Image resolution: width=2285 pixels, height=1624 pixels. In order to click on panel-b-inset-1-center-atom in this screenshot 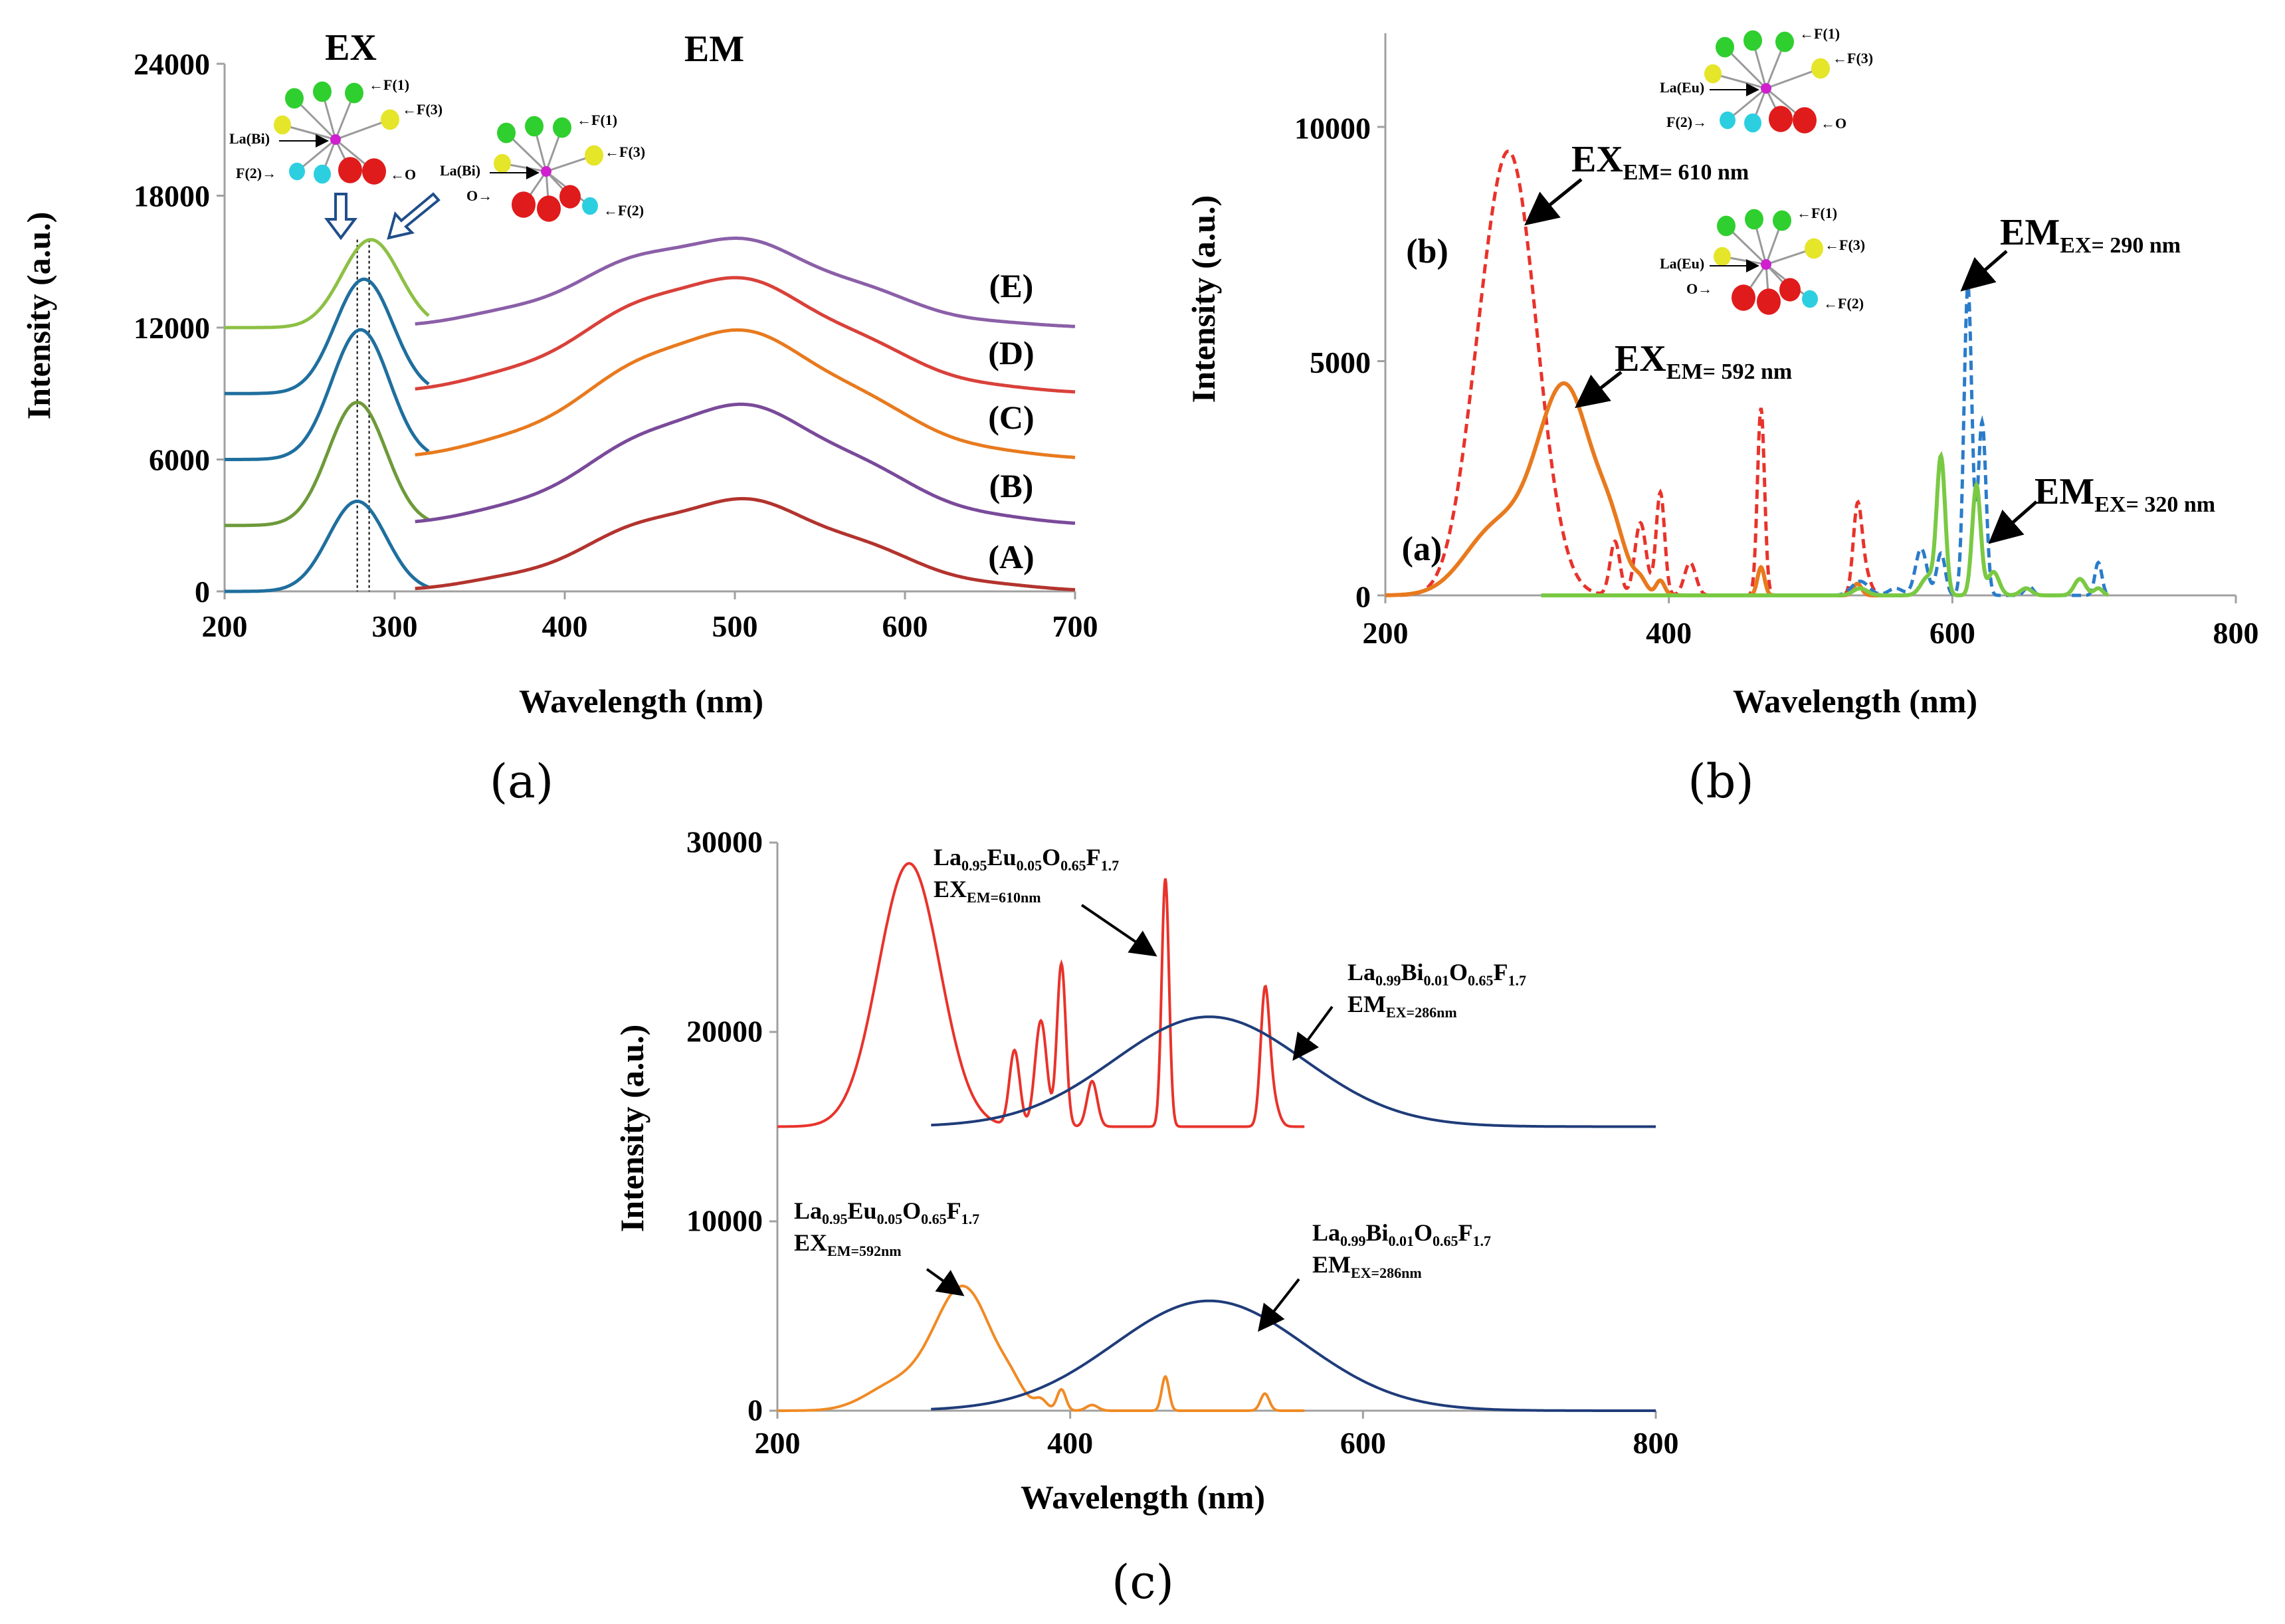, I will do `click(1766, 88)`.